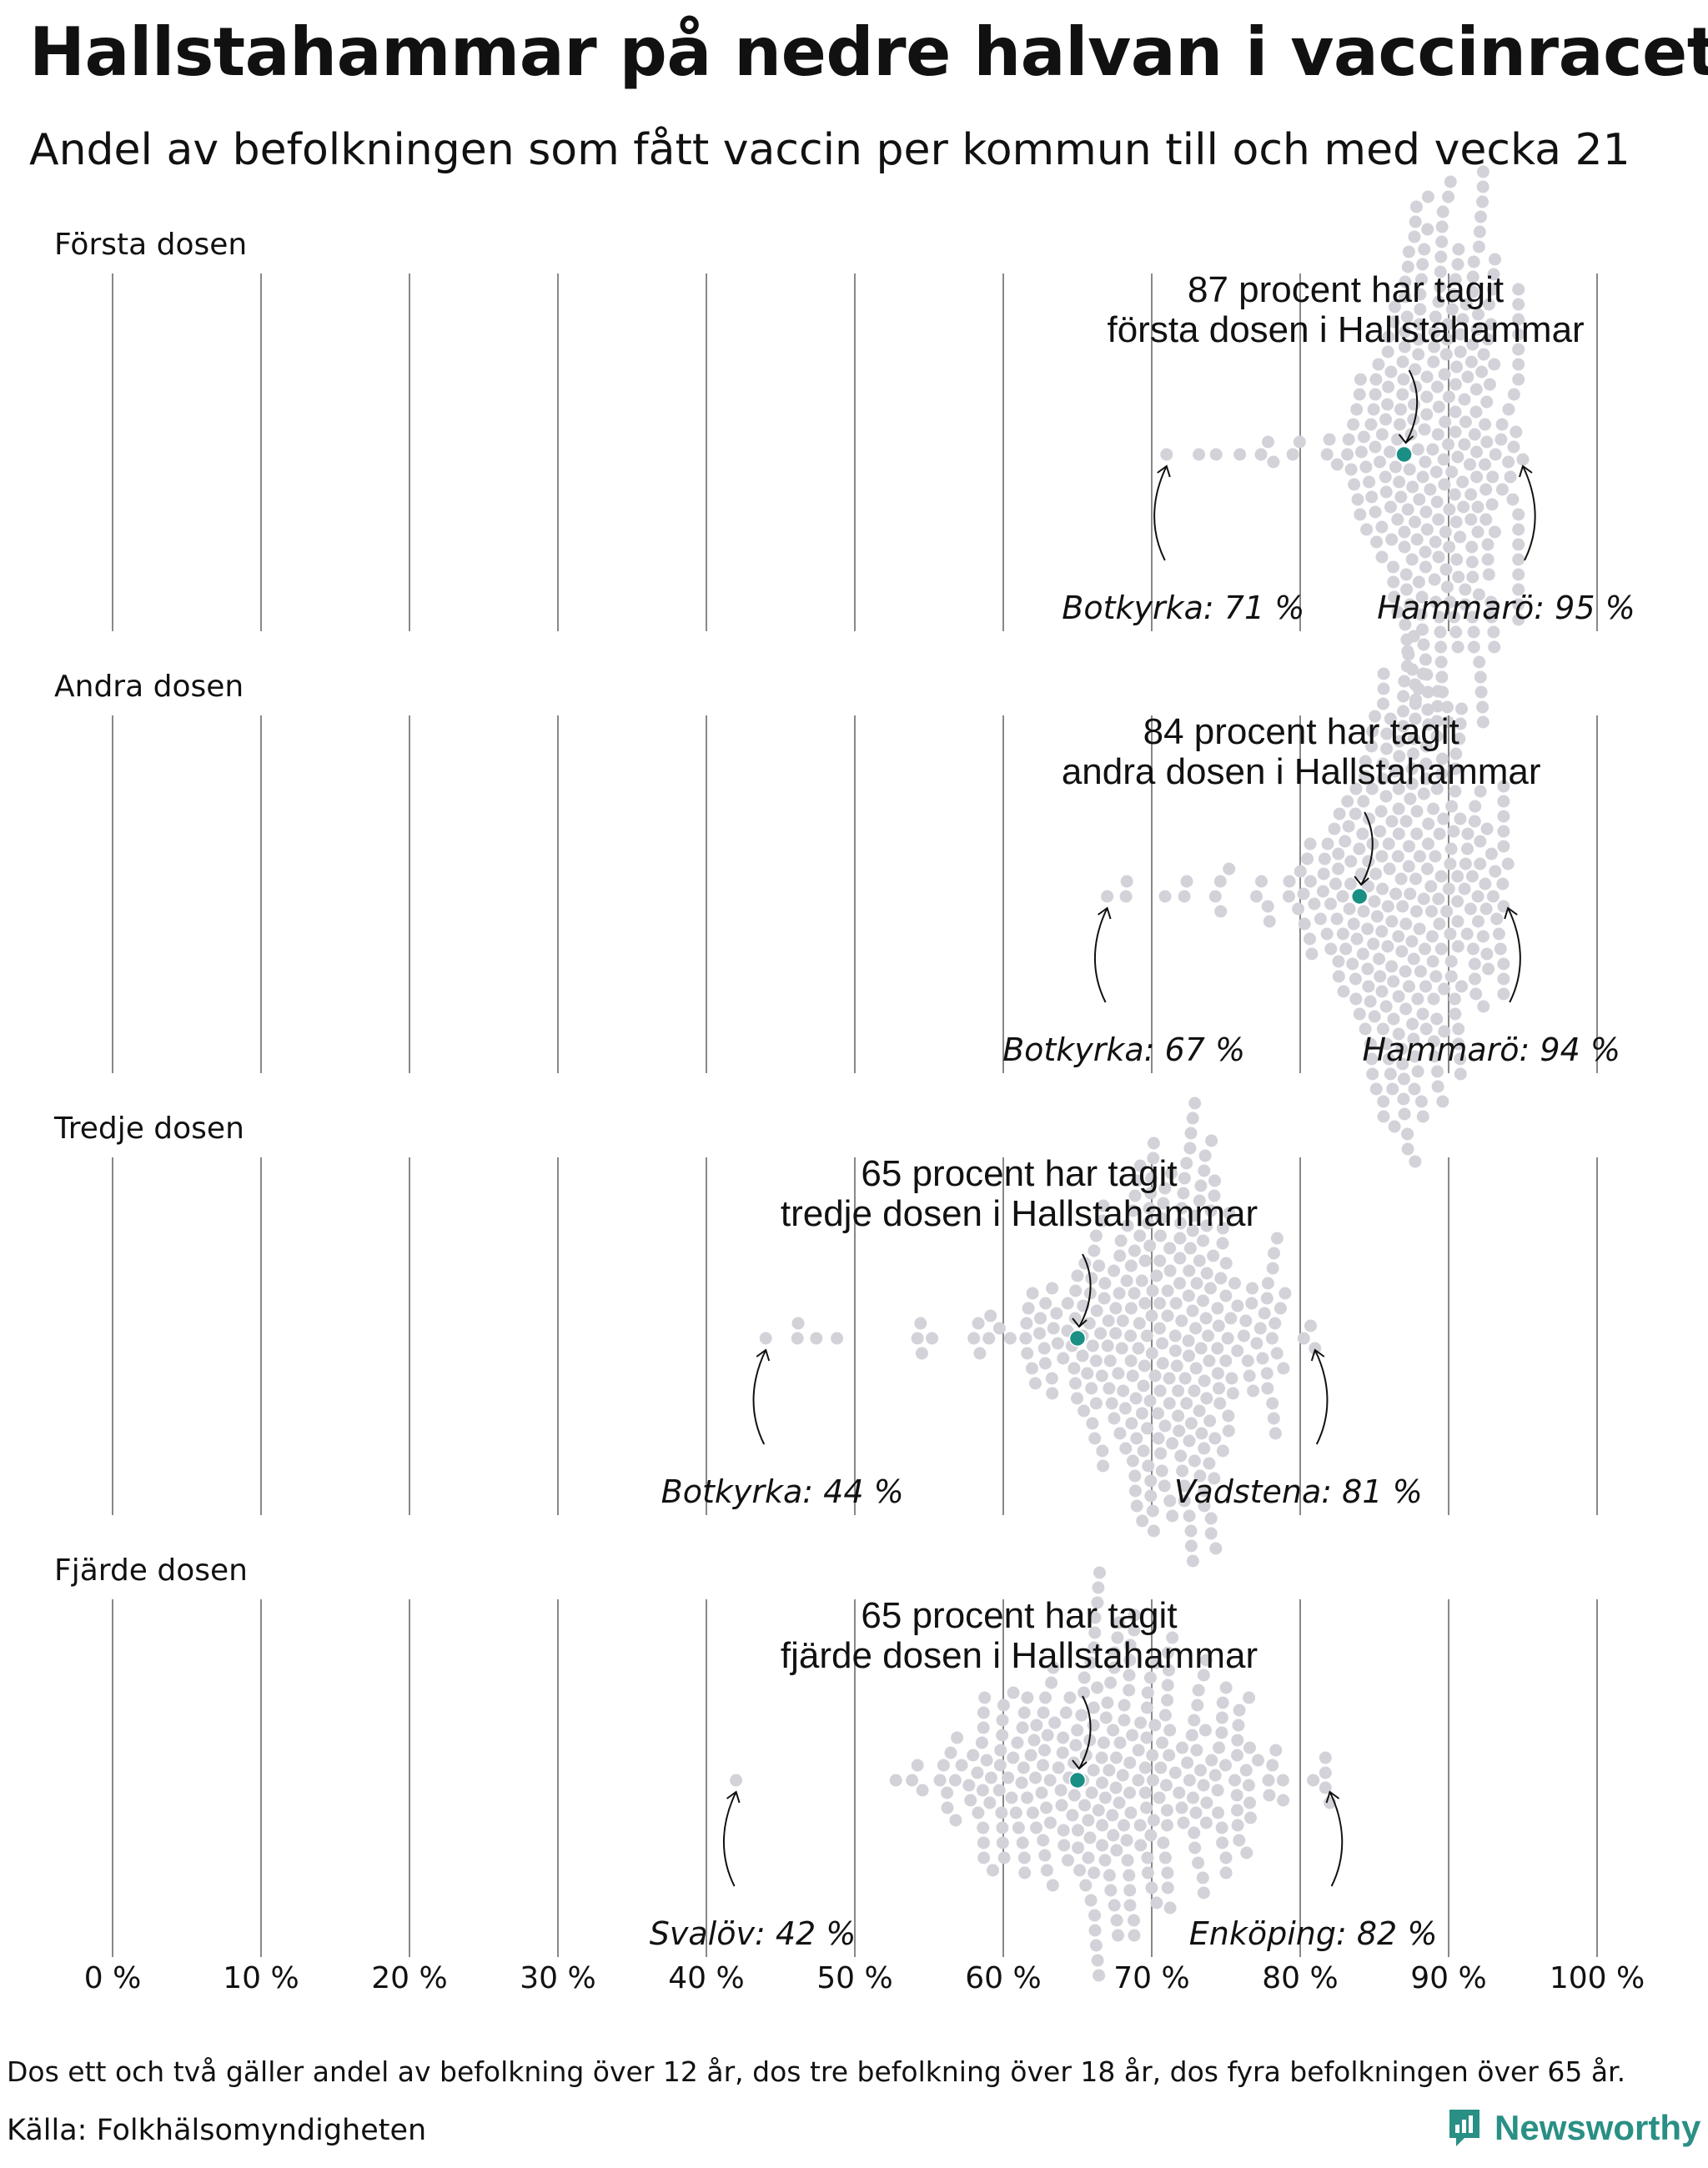 The width and height of the screenshot is (1708, 2168). What do you see at coordinates (1336, 1839) in the screenshot?
I see `max-arrow` at bounding box center [1336, 1839].